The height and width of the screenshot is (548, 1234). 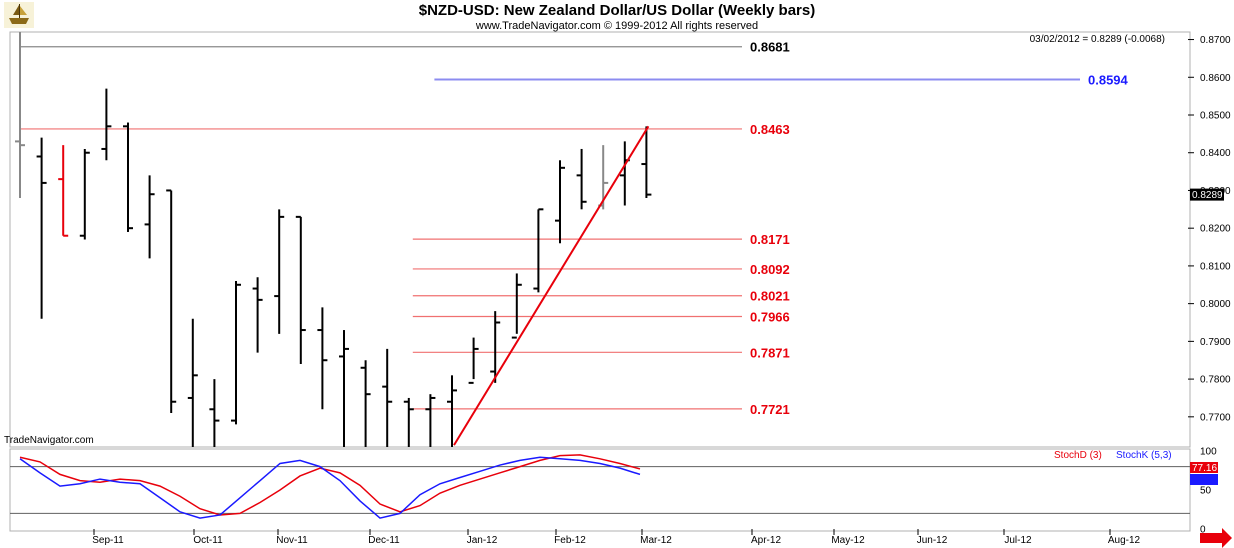 What do you see at coordinates (766, 540) in the screenshot?
I see `time-tick-label: Apr-12` at bounding box center [766, 540].